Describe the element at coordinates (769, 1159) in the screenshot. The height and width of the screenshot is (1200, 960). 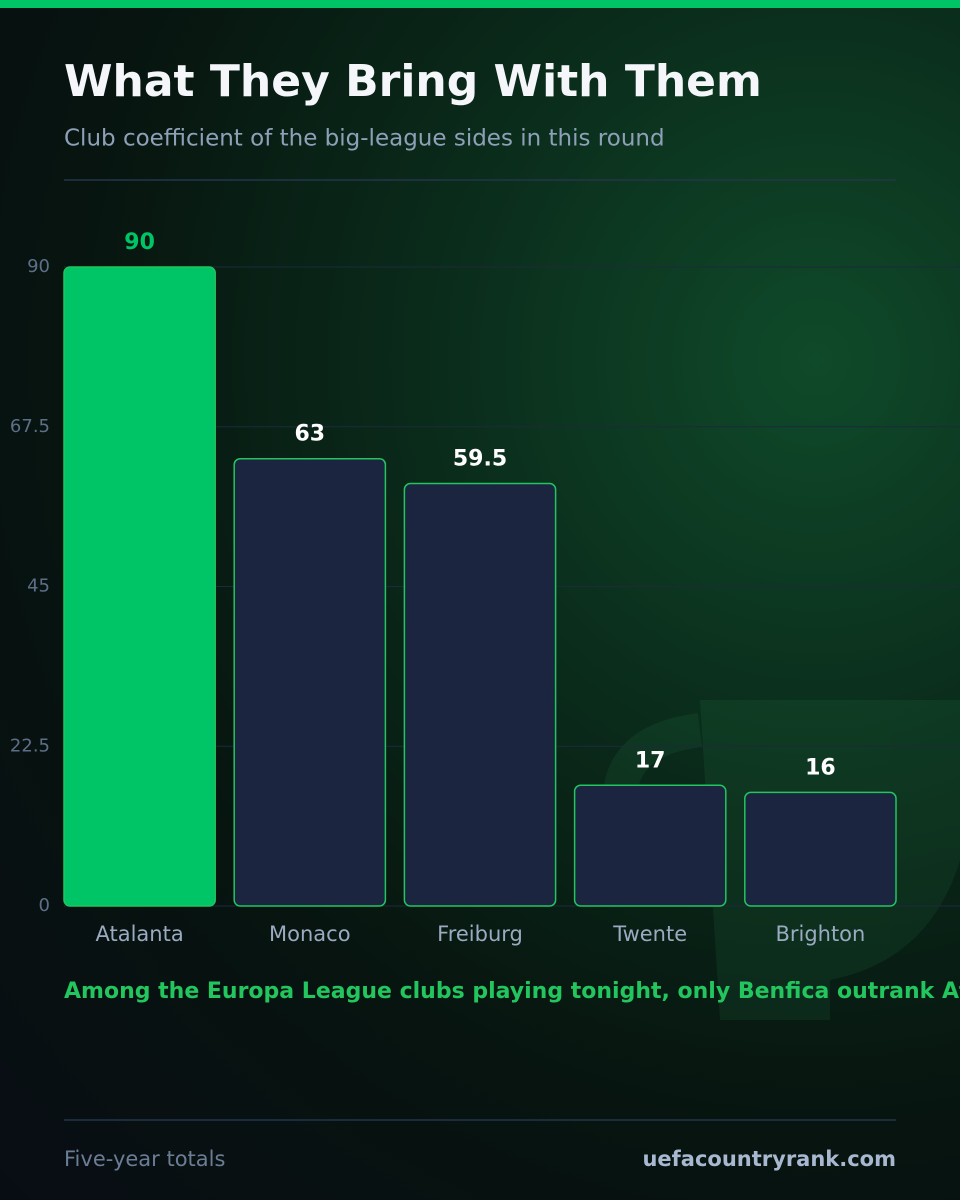
I see `footer-source: uefacountryrank.com` at that location.